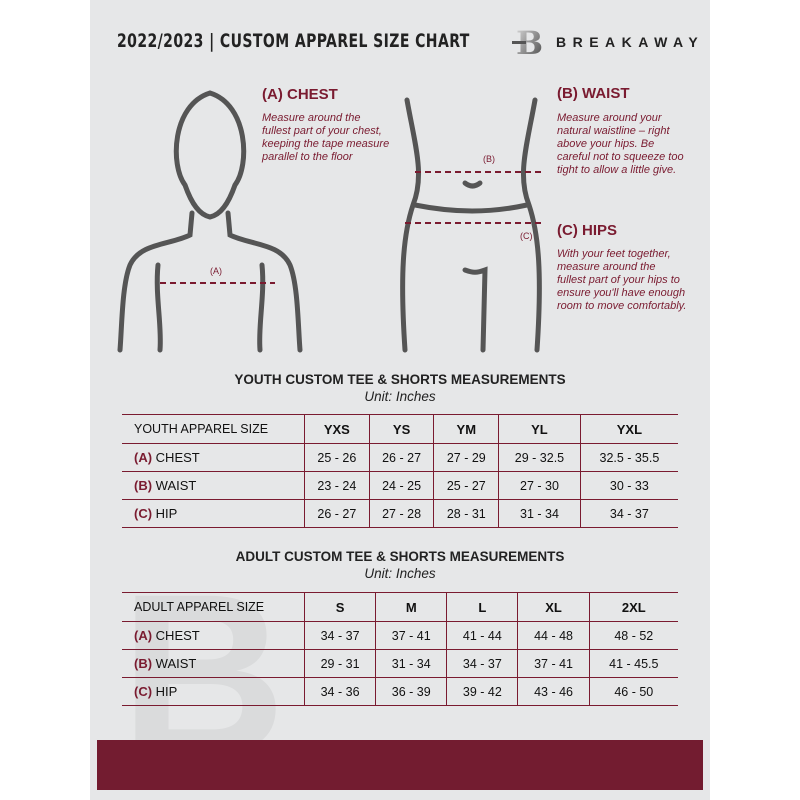  I want to click on adult-unit: Unit: Inches, so click(400, 573).